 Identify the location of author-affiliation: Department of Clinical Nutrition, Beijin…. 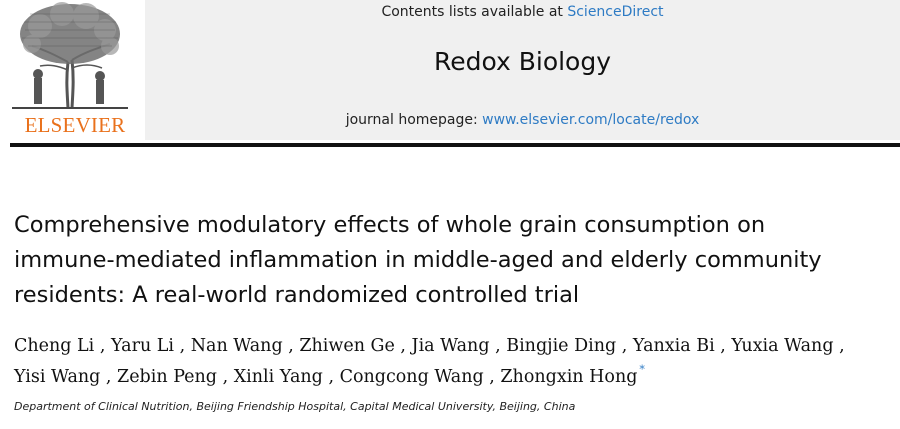
(295, 406).